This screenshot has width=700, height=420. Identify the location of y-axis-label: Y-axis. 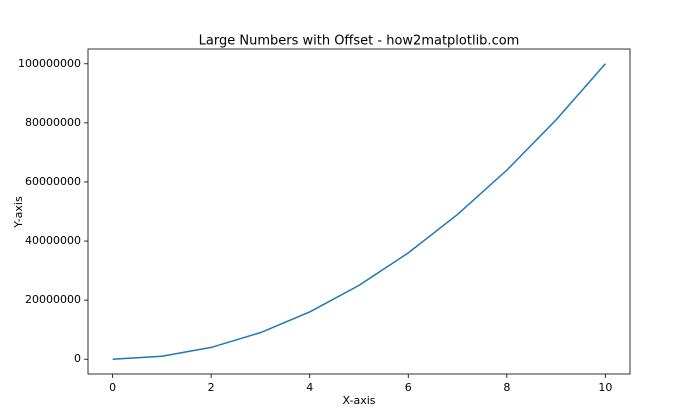
(18, 212).